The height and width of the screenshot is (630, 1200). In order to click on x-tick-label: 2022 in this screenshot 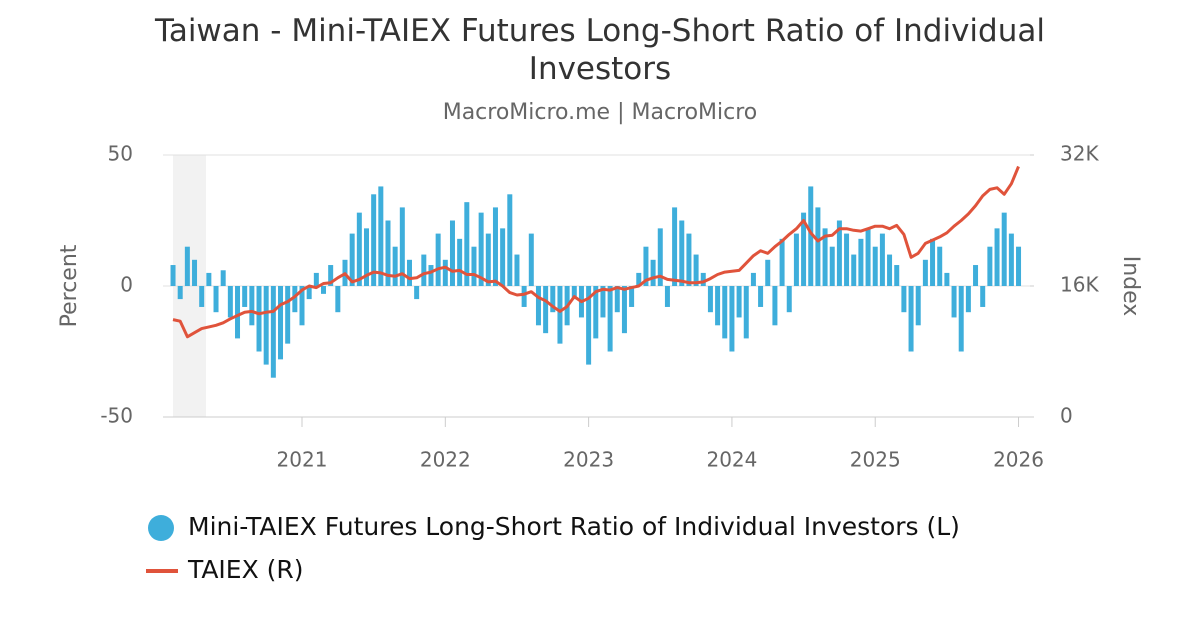, I will do `click(445, 460)`.